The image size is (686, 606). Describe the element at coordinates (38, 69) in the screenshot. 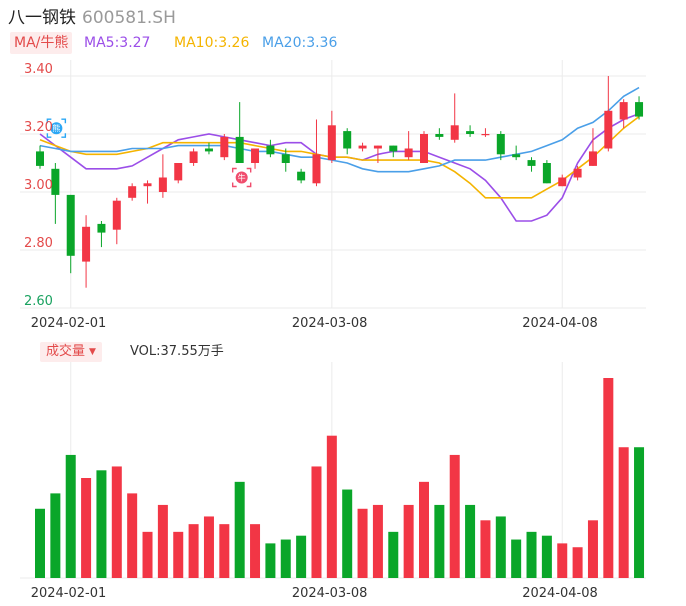

I see `price-tick-label: 3.40` at that location.